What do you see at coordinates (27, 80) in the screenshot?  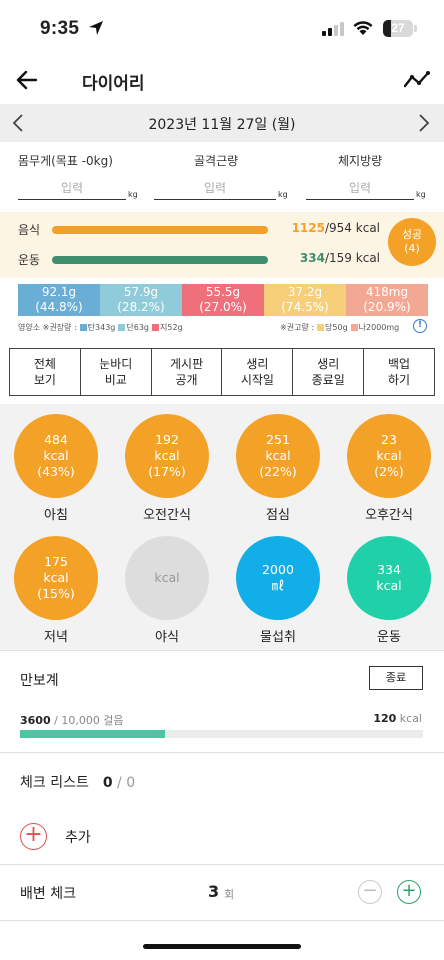 I see `arrow-left-icon` at bounding box center [27, 80].